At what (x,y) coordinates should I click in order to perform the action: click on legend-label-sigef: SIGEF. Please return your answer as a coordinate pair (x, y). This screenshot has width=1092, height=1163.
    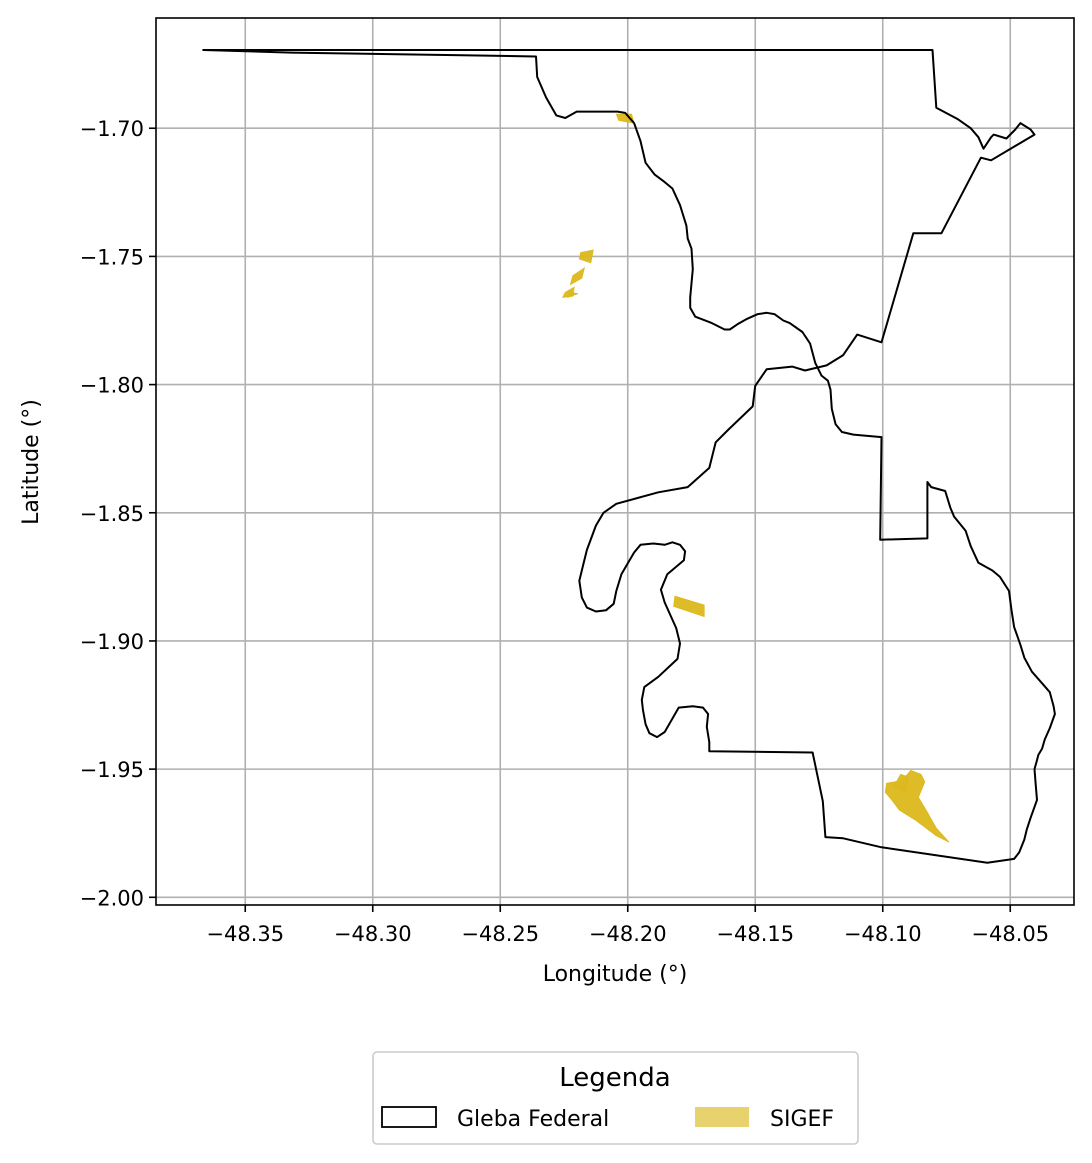
    Looking at the image, I should click on (802, 1119).